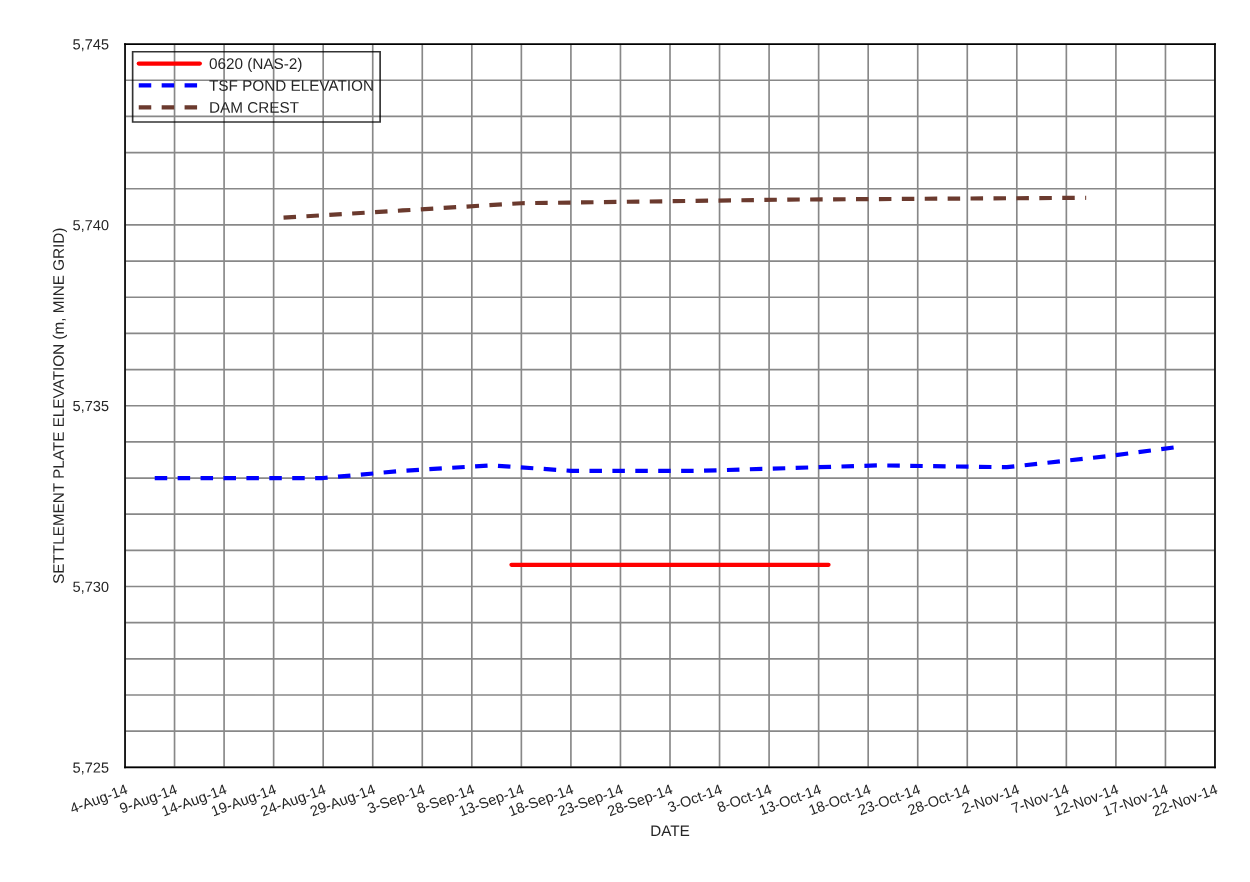 The width and height of the screenshot is (1250, 882). I want to click on x-axis-title: DATE, so click(670, 830).